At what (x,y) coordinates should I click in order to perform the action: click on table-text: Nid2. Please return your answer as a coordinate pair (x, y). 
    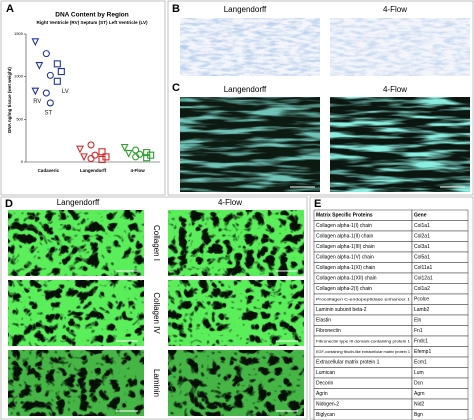
    Looking at the image, I should click on (419, 405).